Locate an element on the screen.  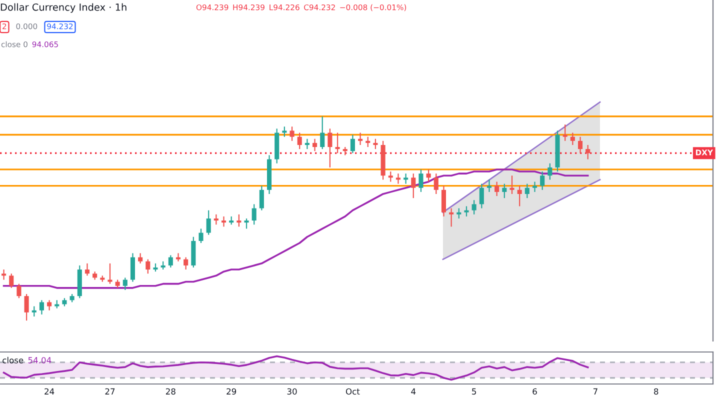
x-tick-label: 7 is located at coordinates (595, 391).